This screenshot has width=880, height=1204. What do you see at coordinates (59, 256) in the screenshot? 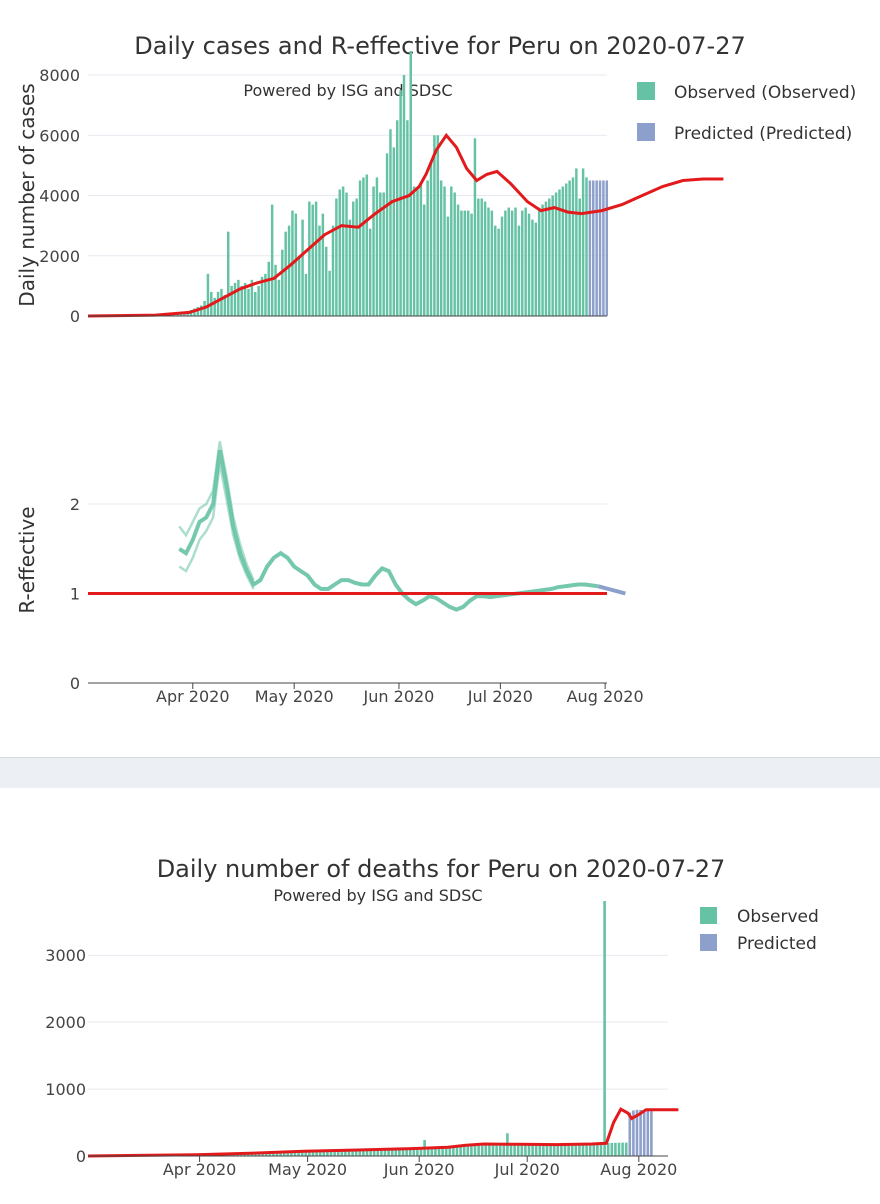
I see `cases-y-tick-label: 2000` at bounding box center [59, 256].